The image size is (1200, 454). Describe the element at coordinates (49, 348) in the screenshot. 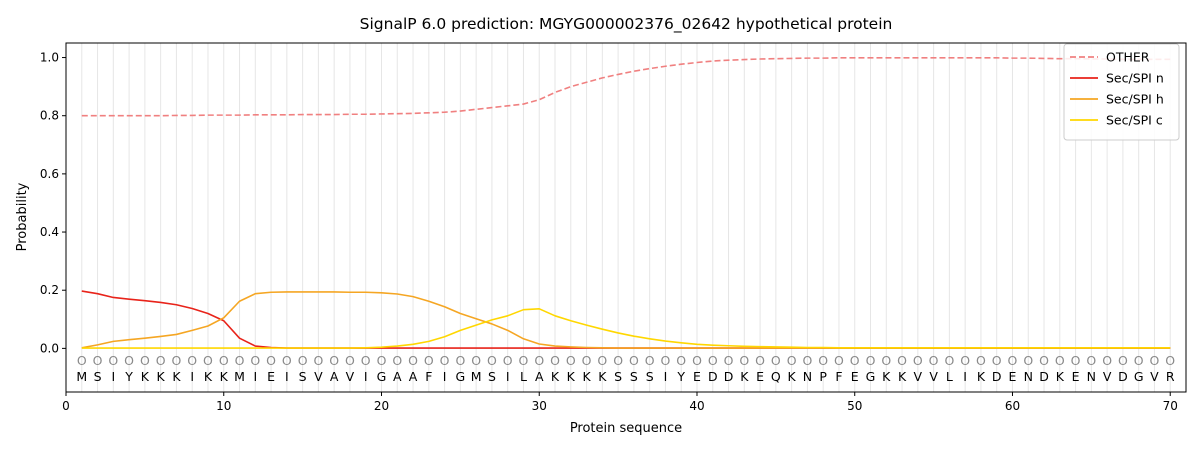

I see `y-tick-label: 0.0` at that location.